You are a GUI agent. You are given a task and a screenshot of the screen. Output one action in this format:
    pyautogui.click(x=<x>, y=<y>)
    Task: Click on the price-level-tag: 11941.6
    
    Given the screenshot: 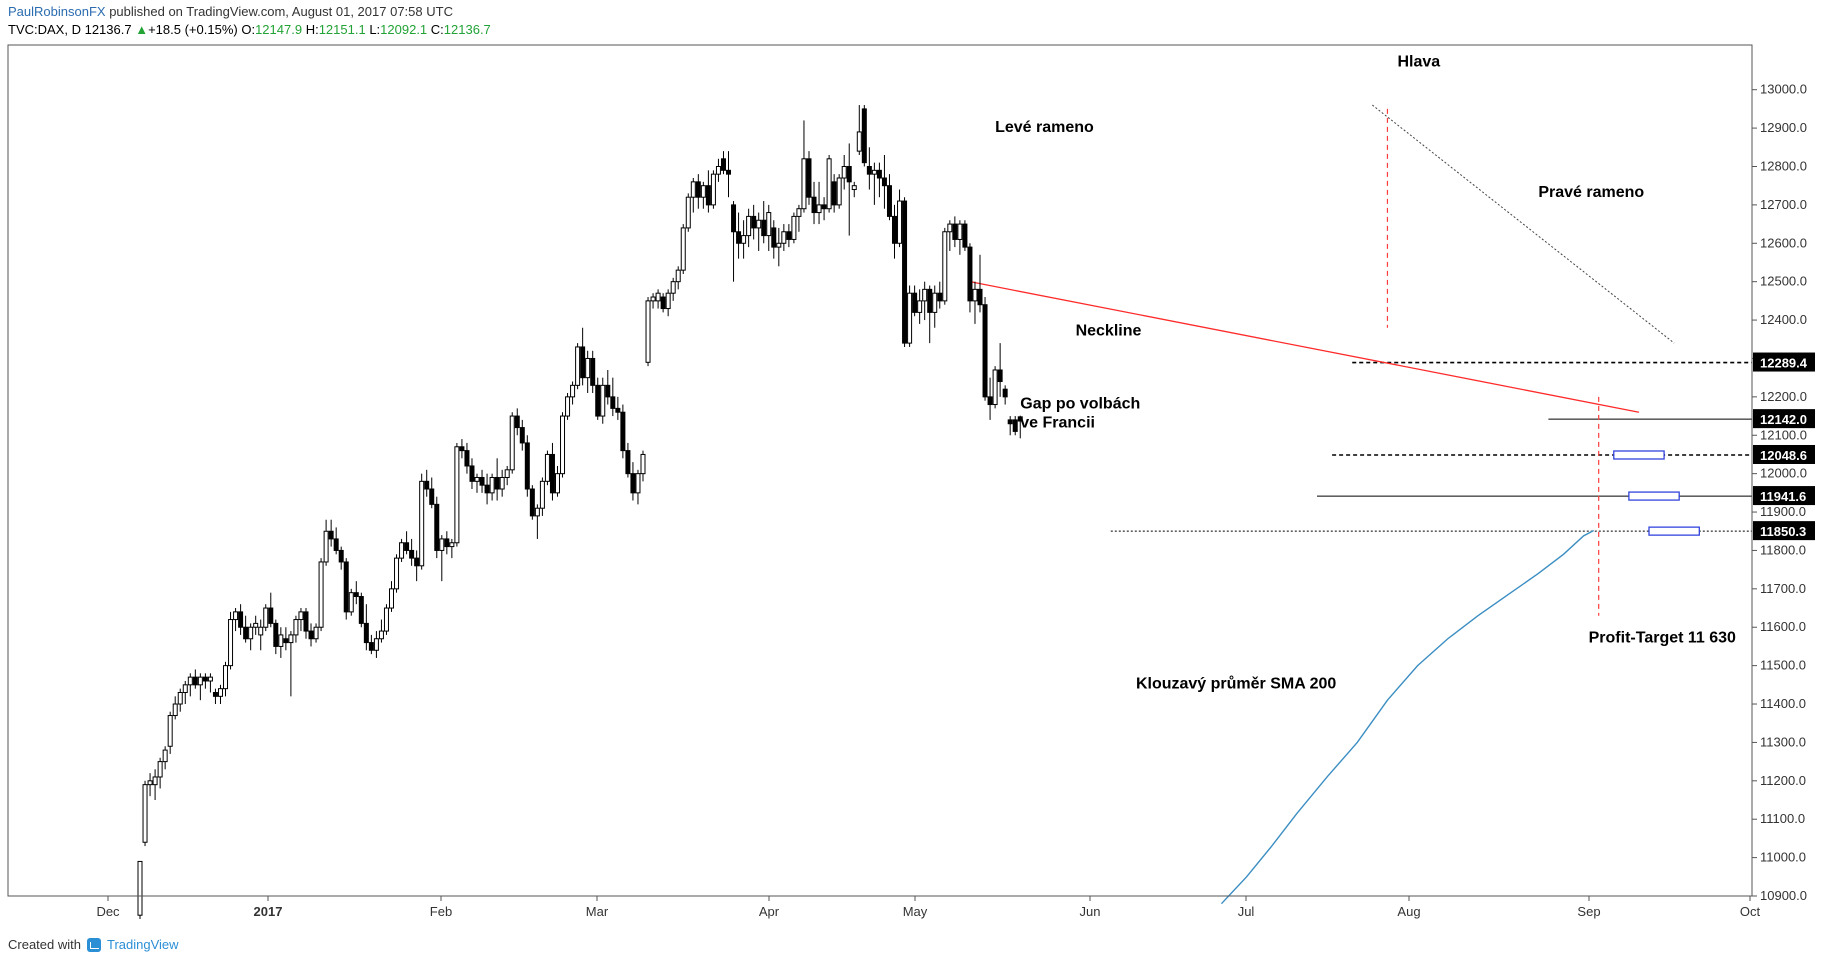 What is the action you would take?
    pyautogui.click(x=1784, y=496)
    